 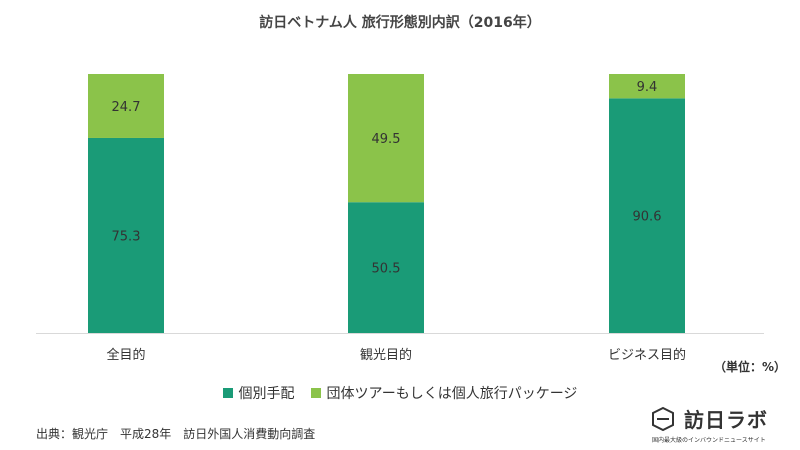 I want to click on legend-item-individual: 個別手配, so click(x=258, y=393).